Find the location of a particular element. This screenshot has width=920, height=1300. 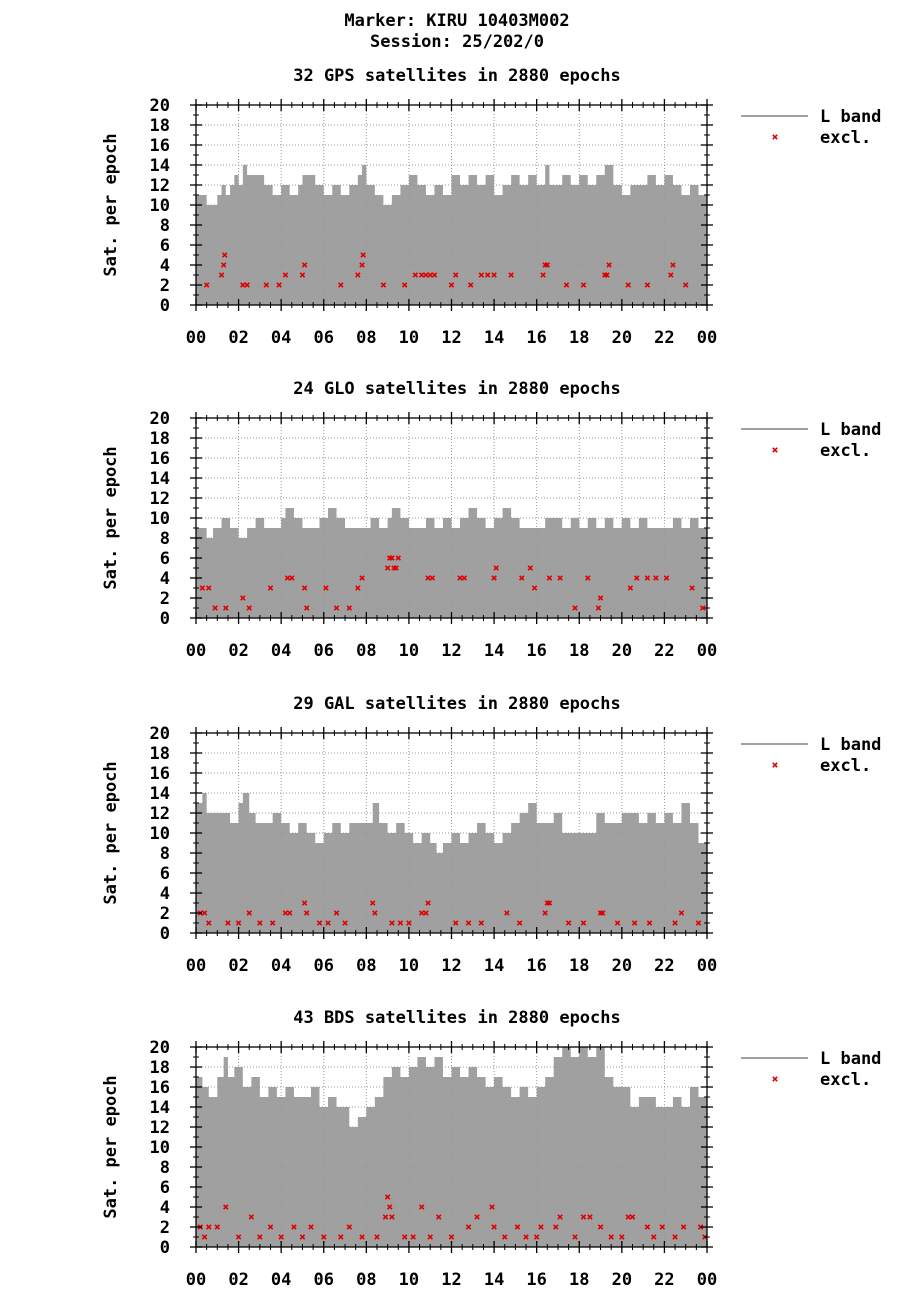

x-tick-label: 08 is located at coordinates (366, 651).